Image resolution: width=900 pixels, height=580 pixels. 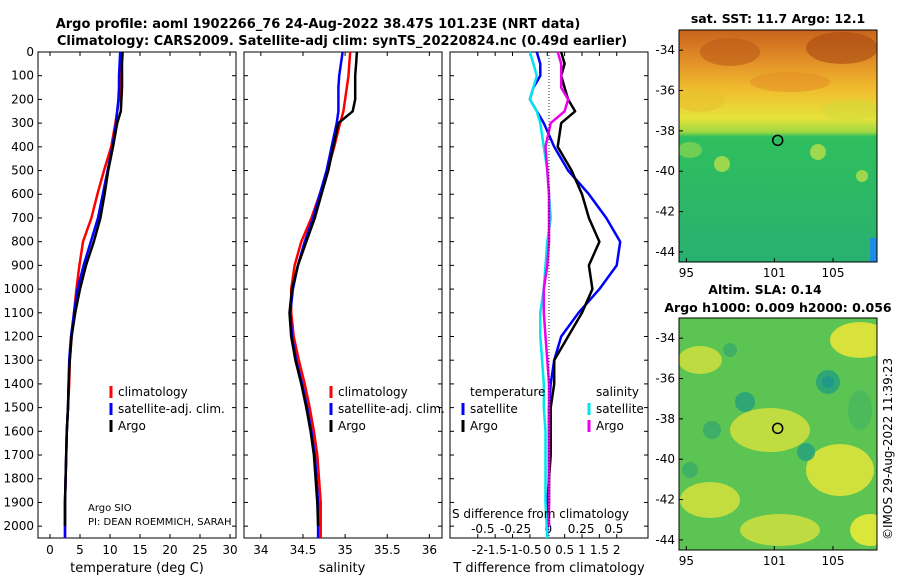 I want to click on y-tick-label: 1600, so click(x=18, y=431).